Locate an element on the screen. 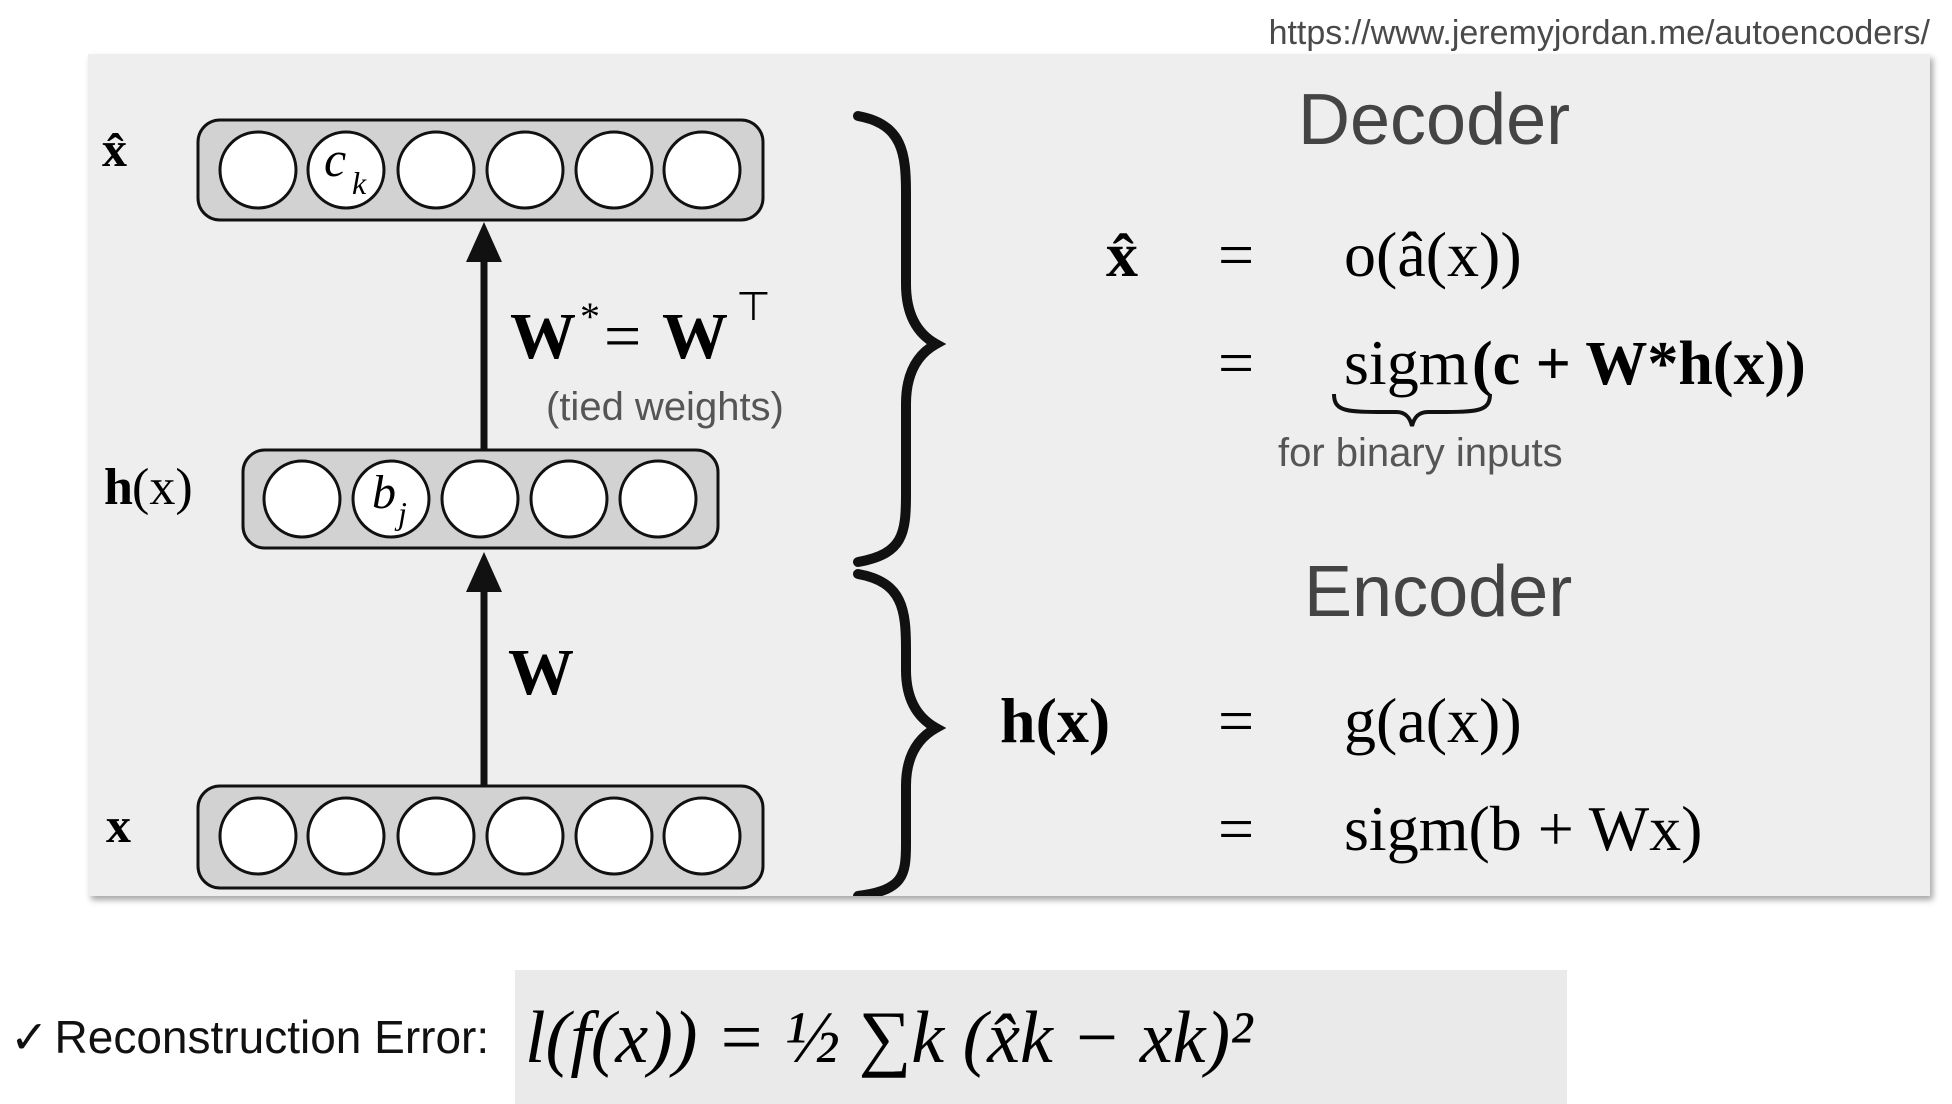 This screenshot has width=1952, height=1104. reconstruction-error-label: ✓ Reconstruction Error: is located at coordinates (249, 1037).